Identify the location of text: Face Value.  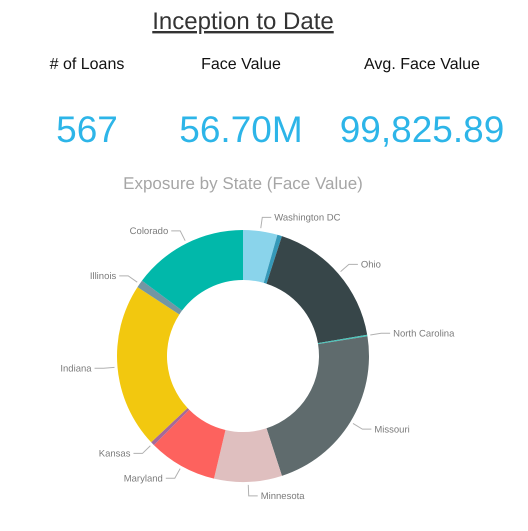
(241, 64).